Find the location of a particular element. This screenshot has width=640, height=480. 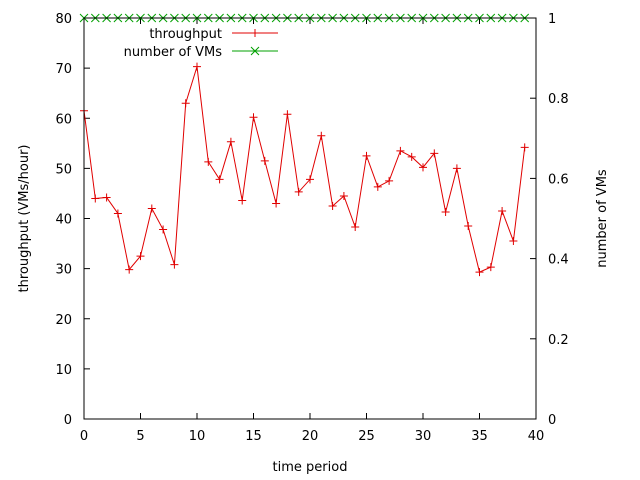

y-tick-label: 20 is located at coordinates (63, 320).